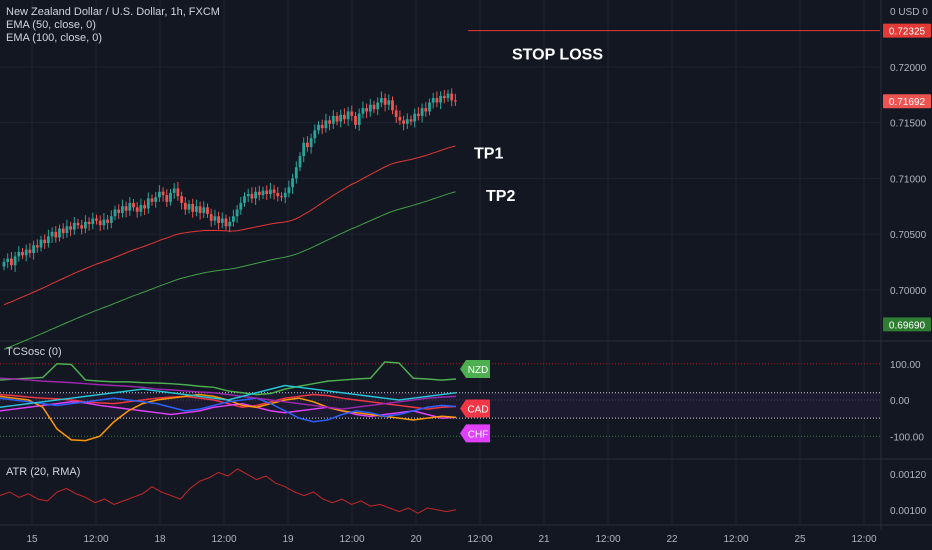 The image size is (932, 550). I want to click on ema50-line, so click(229, 225).